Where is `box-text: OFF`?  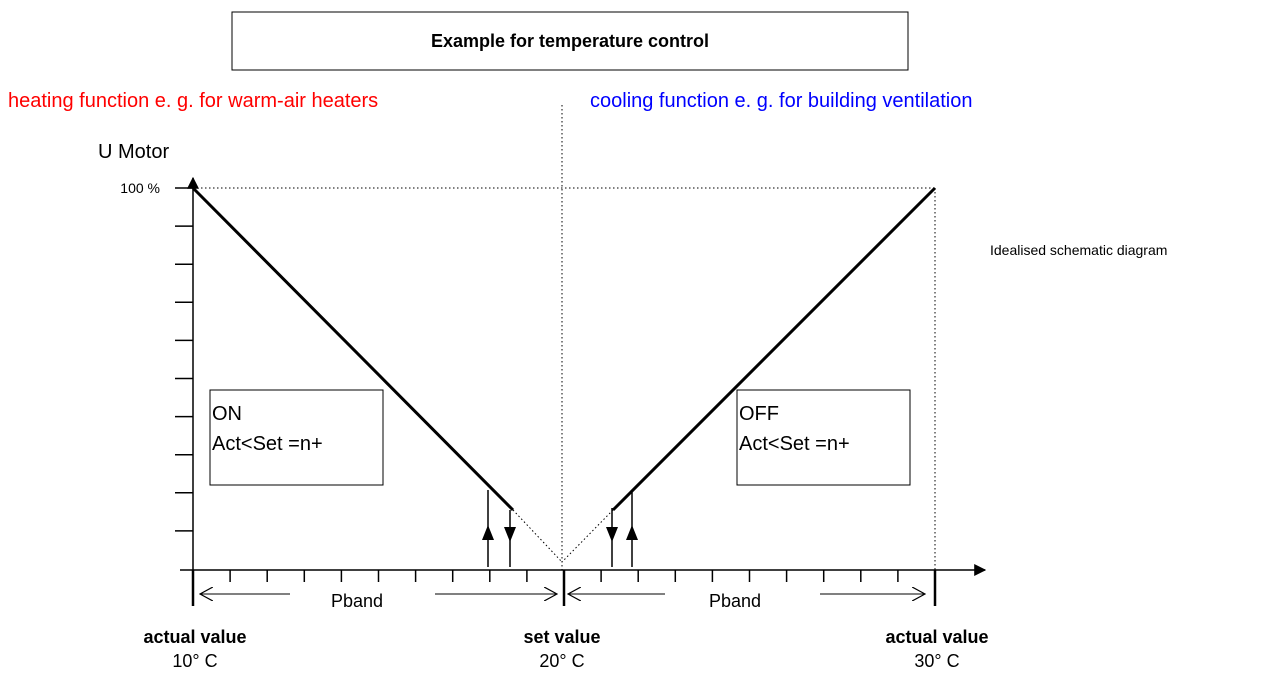 box-text: OFF is located at coordinates (759, 414).